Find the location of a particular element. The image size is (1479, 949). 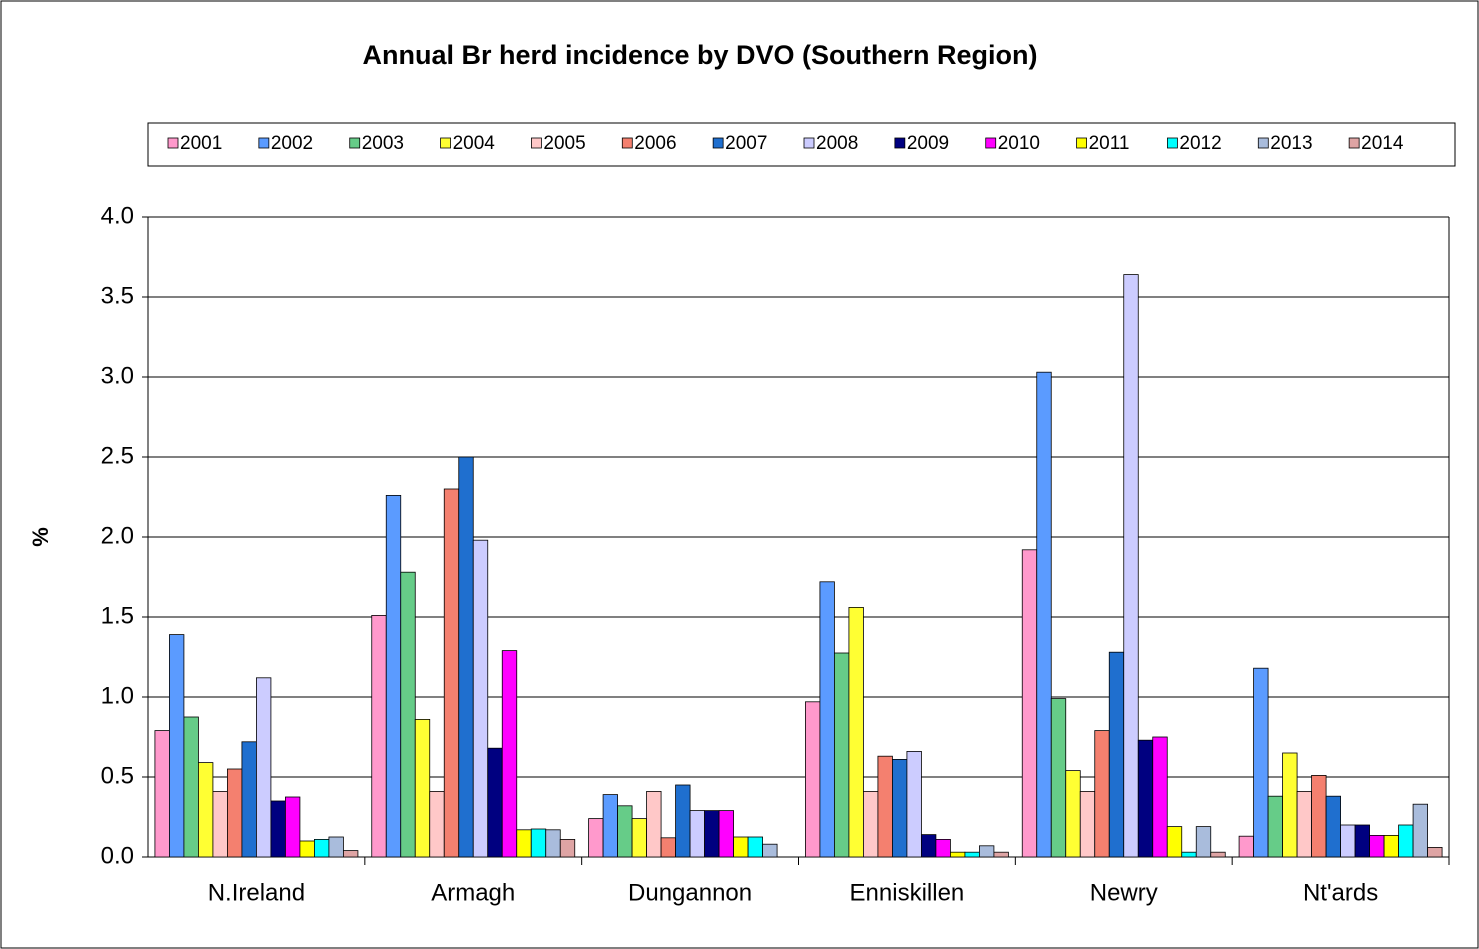

x-tick-label: Armagh is located at coordinates (473, 892).